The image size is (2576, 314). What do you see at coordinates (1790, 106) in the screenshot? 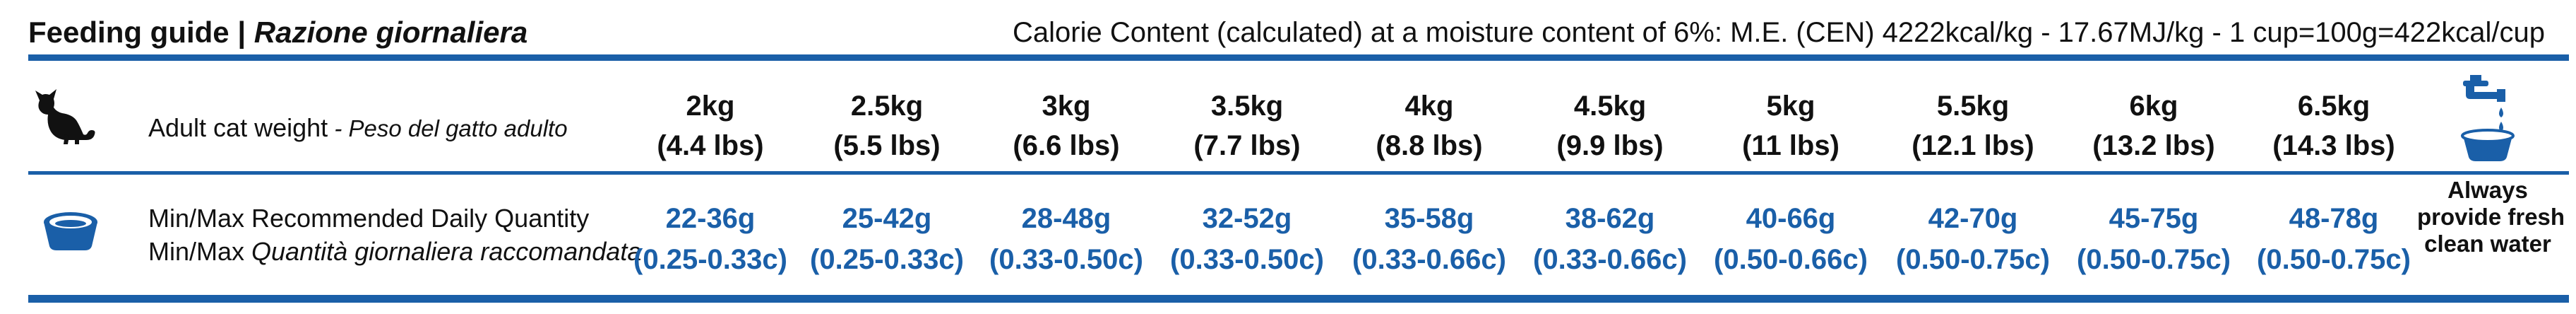
I see `weight-kg: 5kg` at bounding box center [1790, 106].